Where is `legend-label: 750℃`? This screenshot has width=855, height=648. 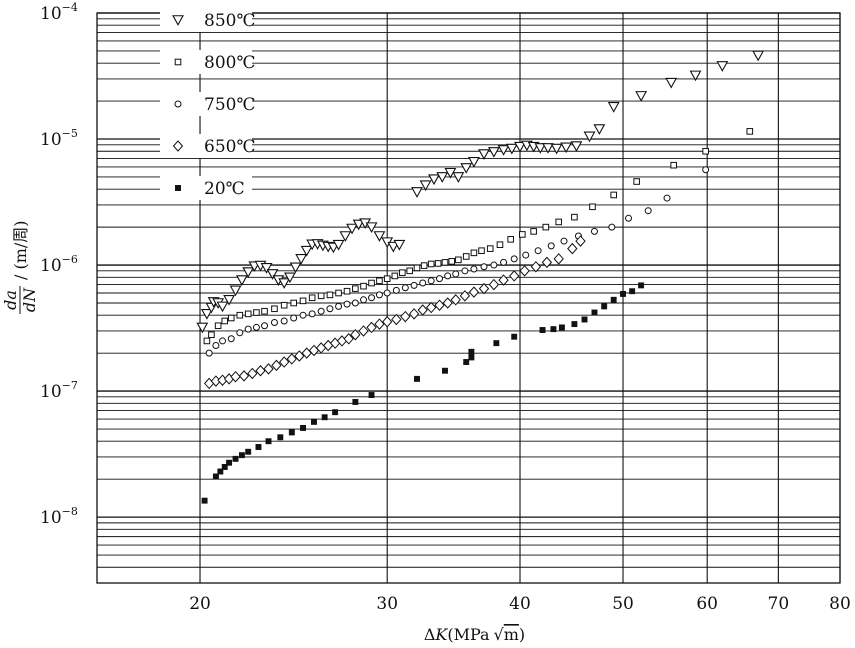 legend-label: 750℃ is located at coordinates (229, 105).